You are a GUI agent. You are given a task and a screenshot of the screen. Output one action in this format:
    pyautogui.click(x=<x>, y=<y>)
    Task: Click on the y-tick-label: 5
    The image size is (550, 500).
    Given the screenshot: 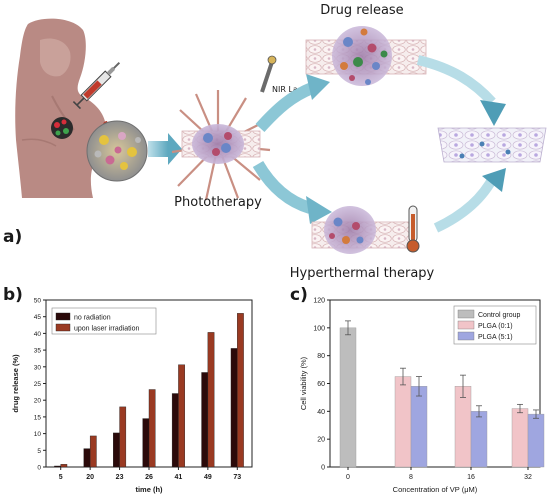 What is the action you would take?
    pyautogui.click(x=39, y=451)
    